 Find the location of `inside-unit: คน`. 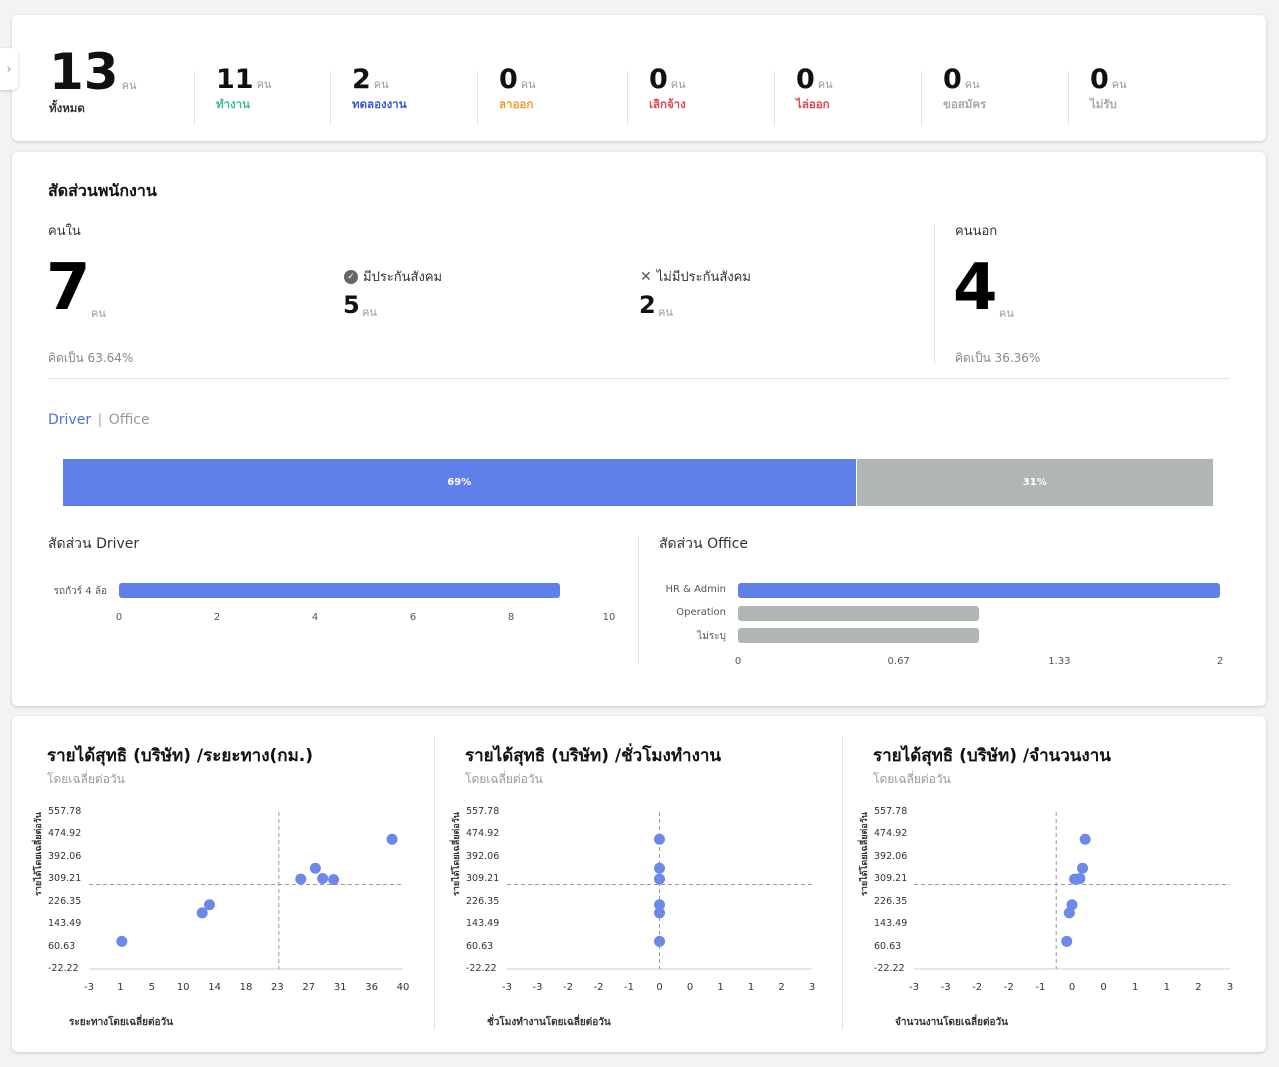

inside-unit: คน is located at coordinates (98, 313).